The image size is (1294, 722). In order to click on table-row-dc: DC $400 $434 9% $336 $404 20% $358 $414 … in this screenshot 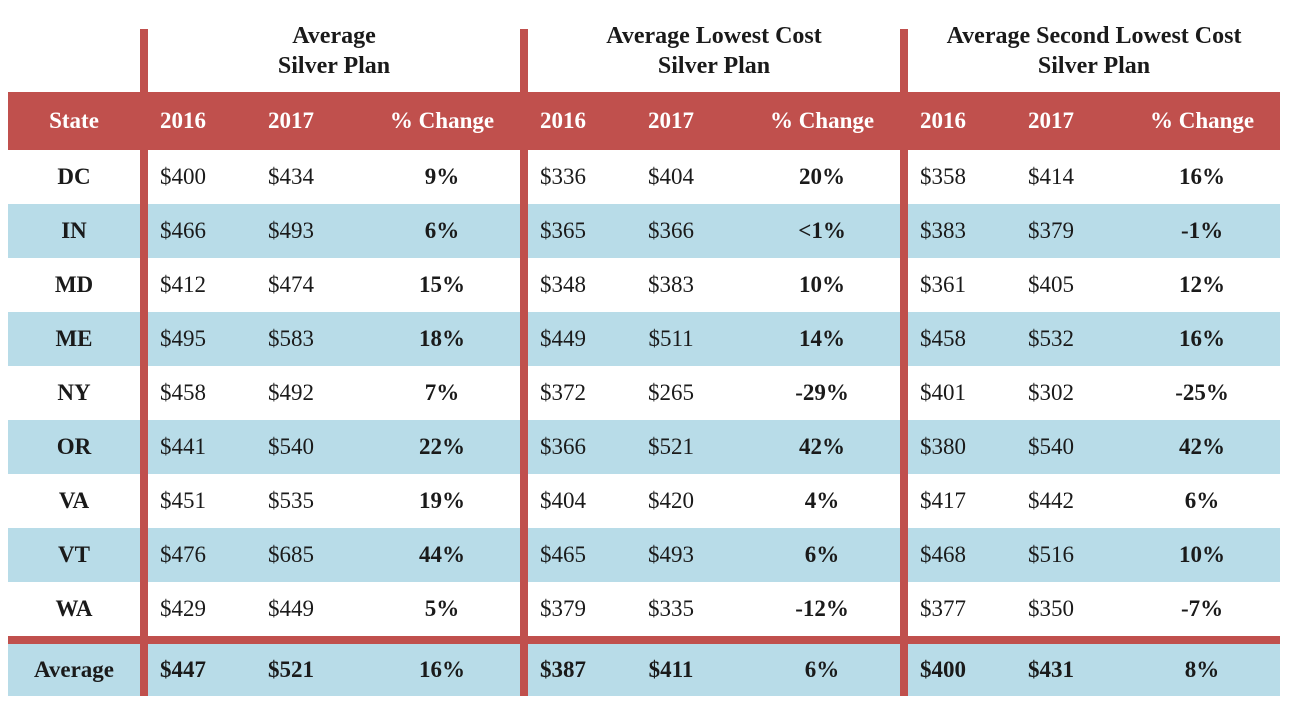, I will do `click(644, 177)`.